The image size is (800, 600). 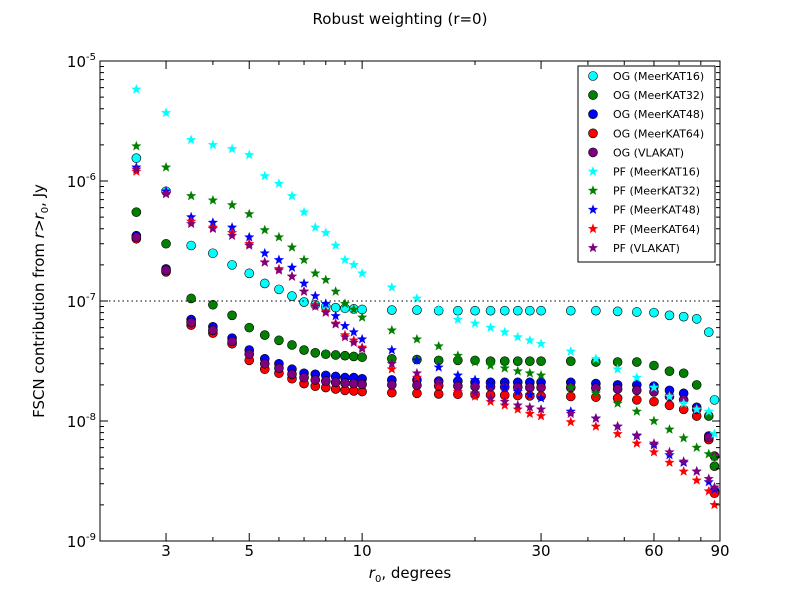 What do you see at coordinates (76, 542) in the screenshot?
I see `y-tick-base-0: 10` at bounding box center [76, 542].